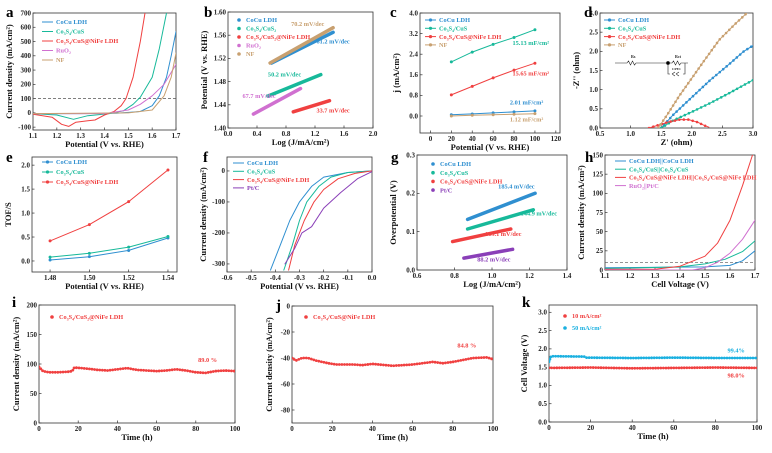 This screenshot has height=453, width=772. I want to click on x-tick-label: 1.54, so click(168, 278).